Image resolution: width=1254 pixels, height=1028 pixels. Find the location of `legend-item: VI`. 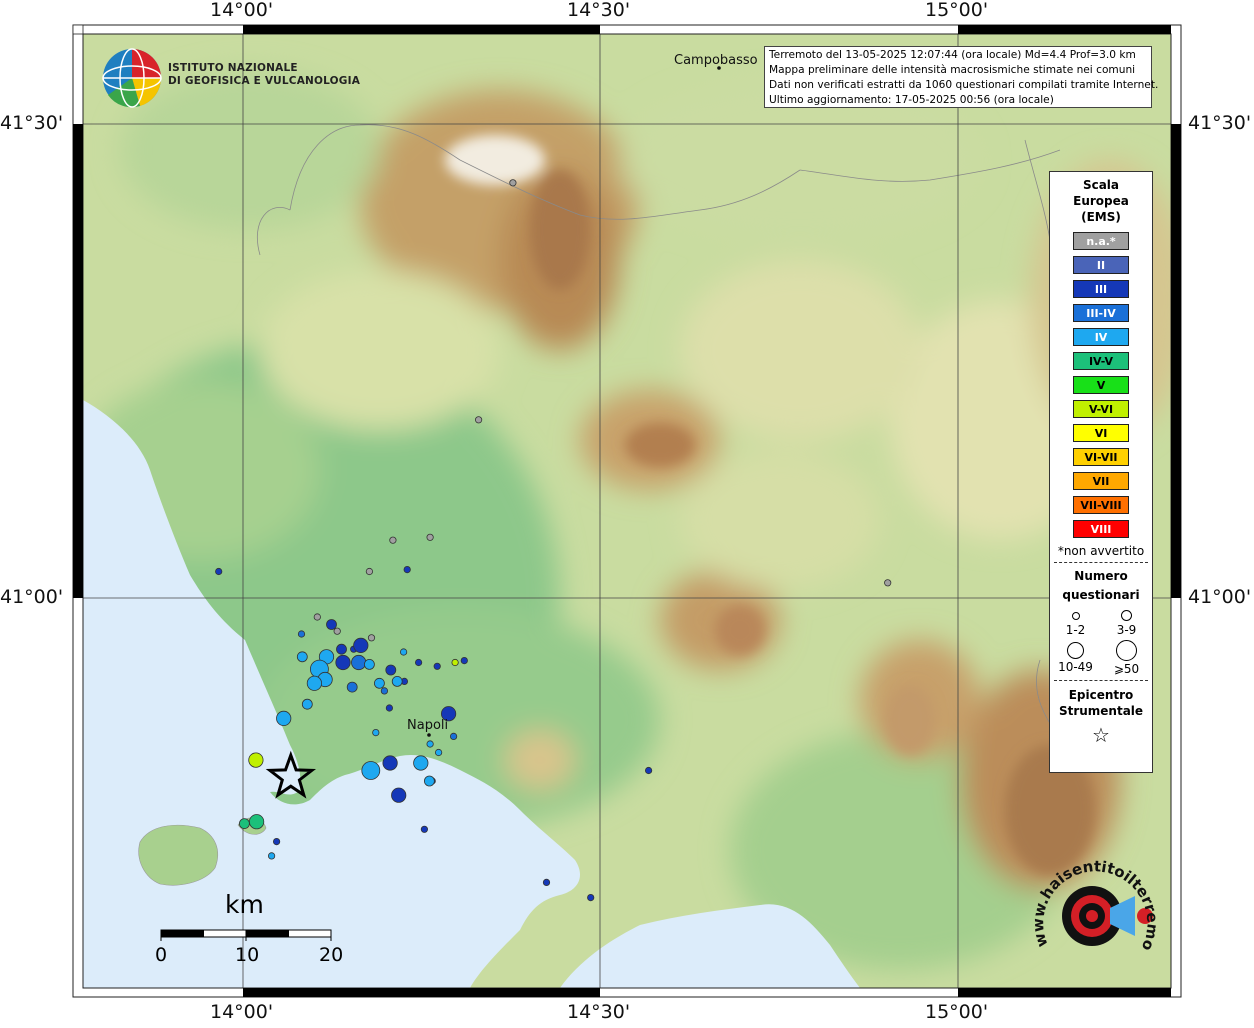

legend-item: VI is located at coordinates (1101, 433).